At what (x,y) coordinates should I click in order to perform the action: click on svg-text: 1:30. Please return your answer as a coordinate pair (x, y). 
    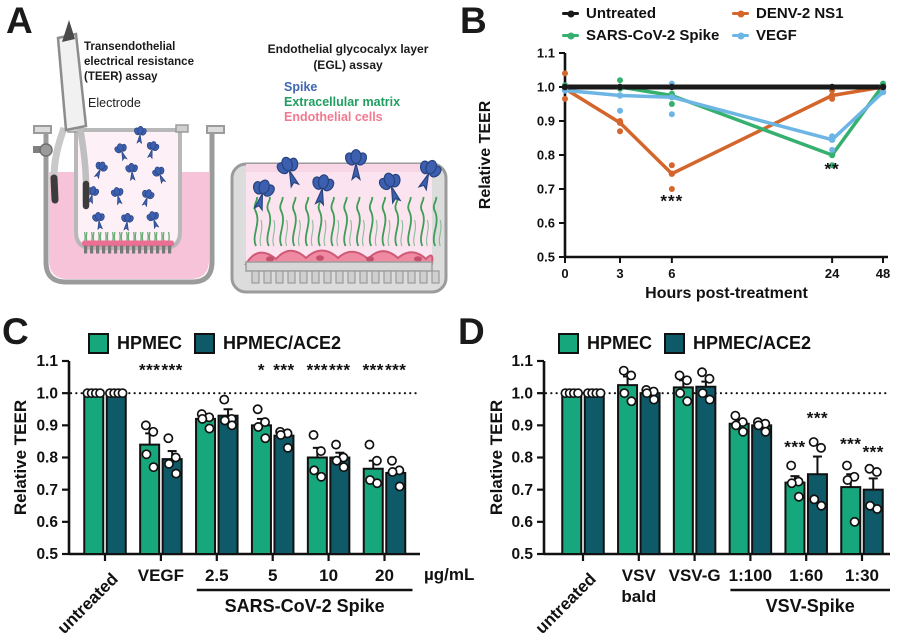
    Looking at the image, I should click on (862, 575).